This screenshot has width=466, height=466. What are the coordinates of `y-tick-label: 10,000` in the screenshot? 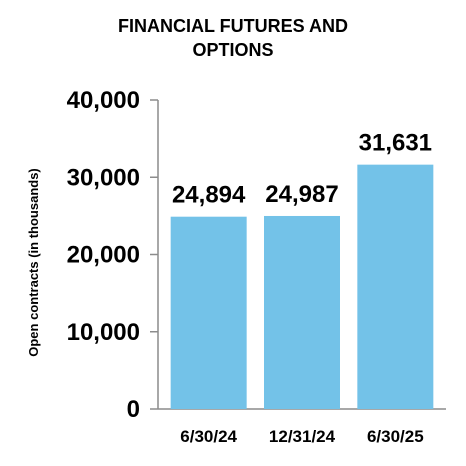 It's located at (103, 332).